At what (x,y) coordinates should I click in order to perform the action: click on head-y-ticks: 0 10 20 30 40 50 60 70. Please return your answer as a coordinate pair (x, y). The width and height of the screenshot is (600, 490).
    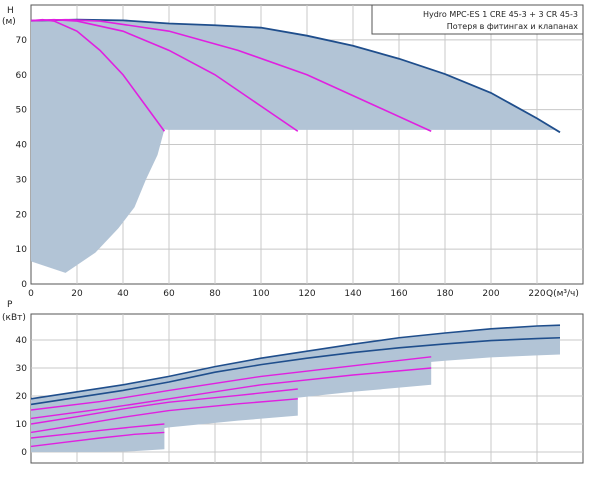
    Looking at the image, I should click on (22, 163).